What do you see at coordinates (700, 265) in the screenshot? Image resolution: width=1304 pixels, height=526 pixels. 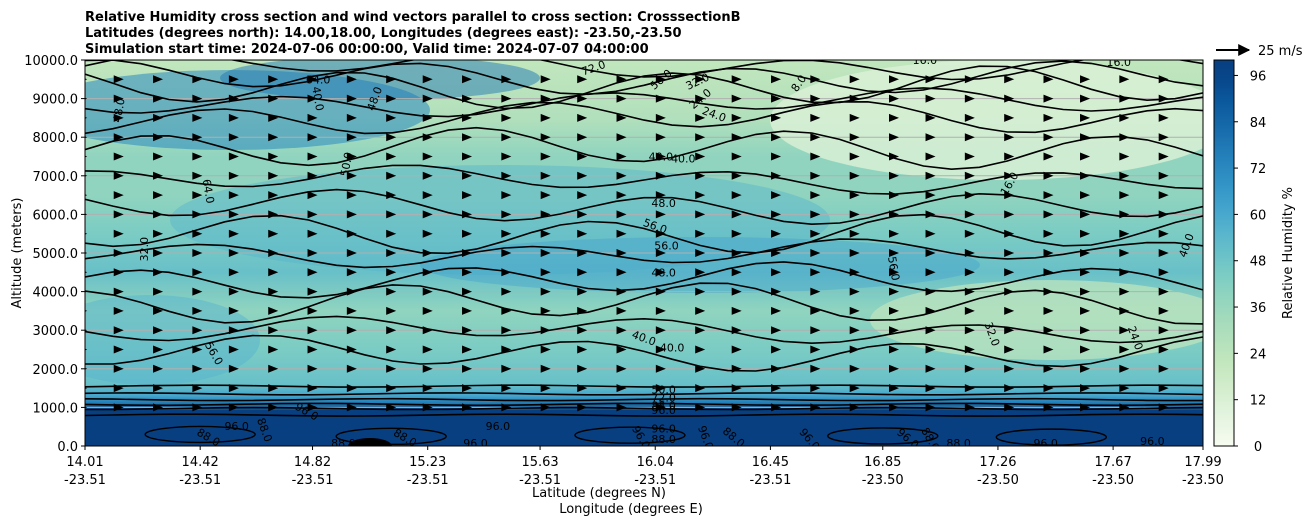 I see `rh-patch-5000m` at bounding box center [700, 265].